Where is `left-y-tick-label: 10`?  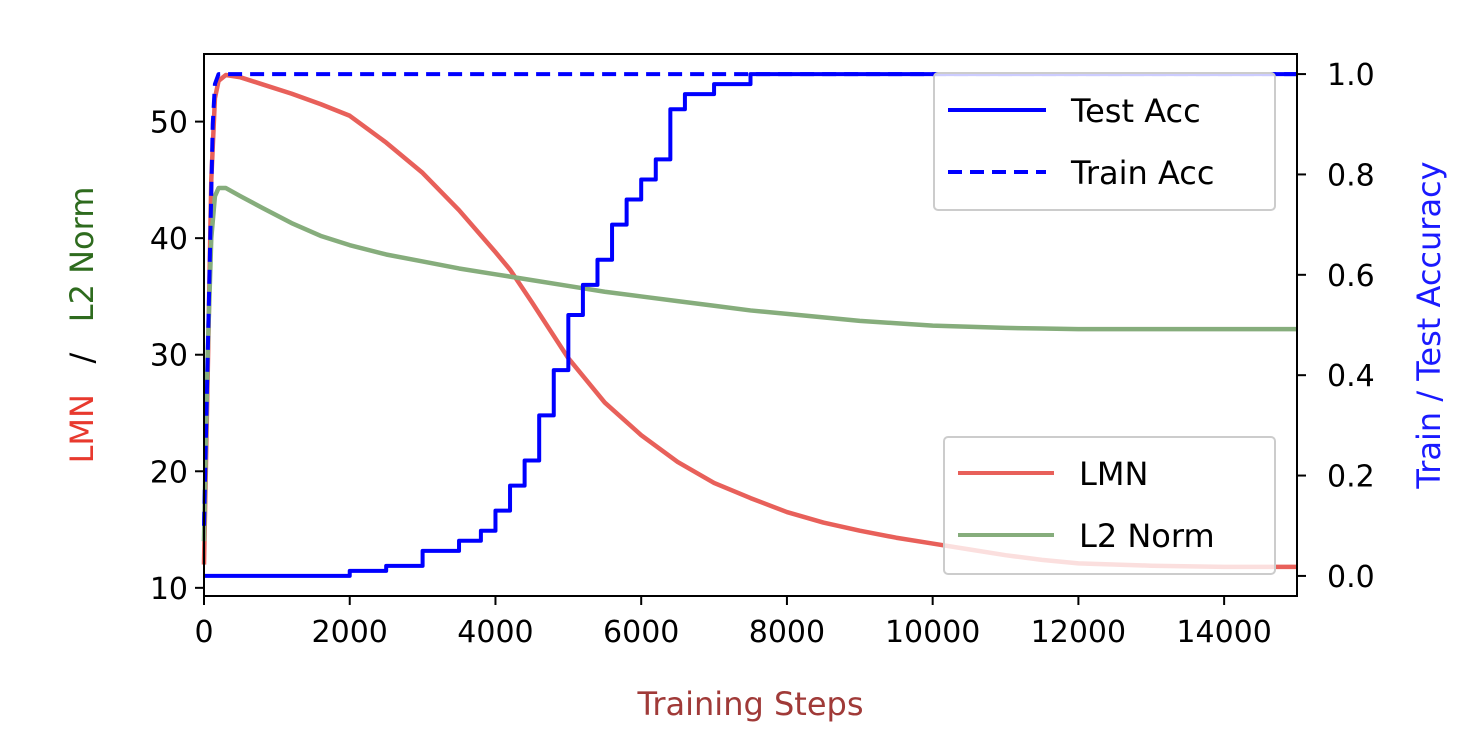 left-y-tick-label: 10 is located at coordinates (169, 589).